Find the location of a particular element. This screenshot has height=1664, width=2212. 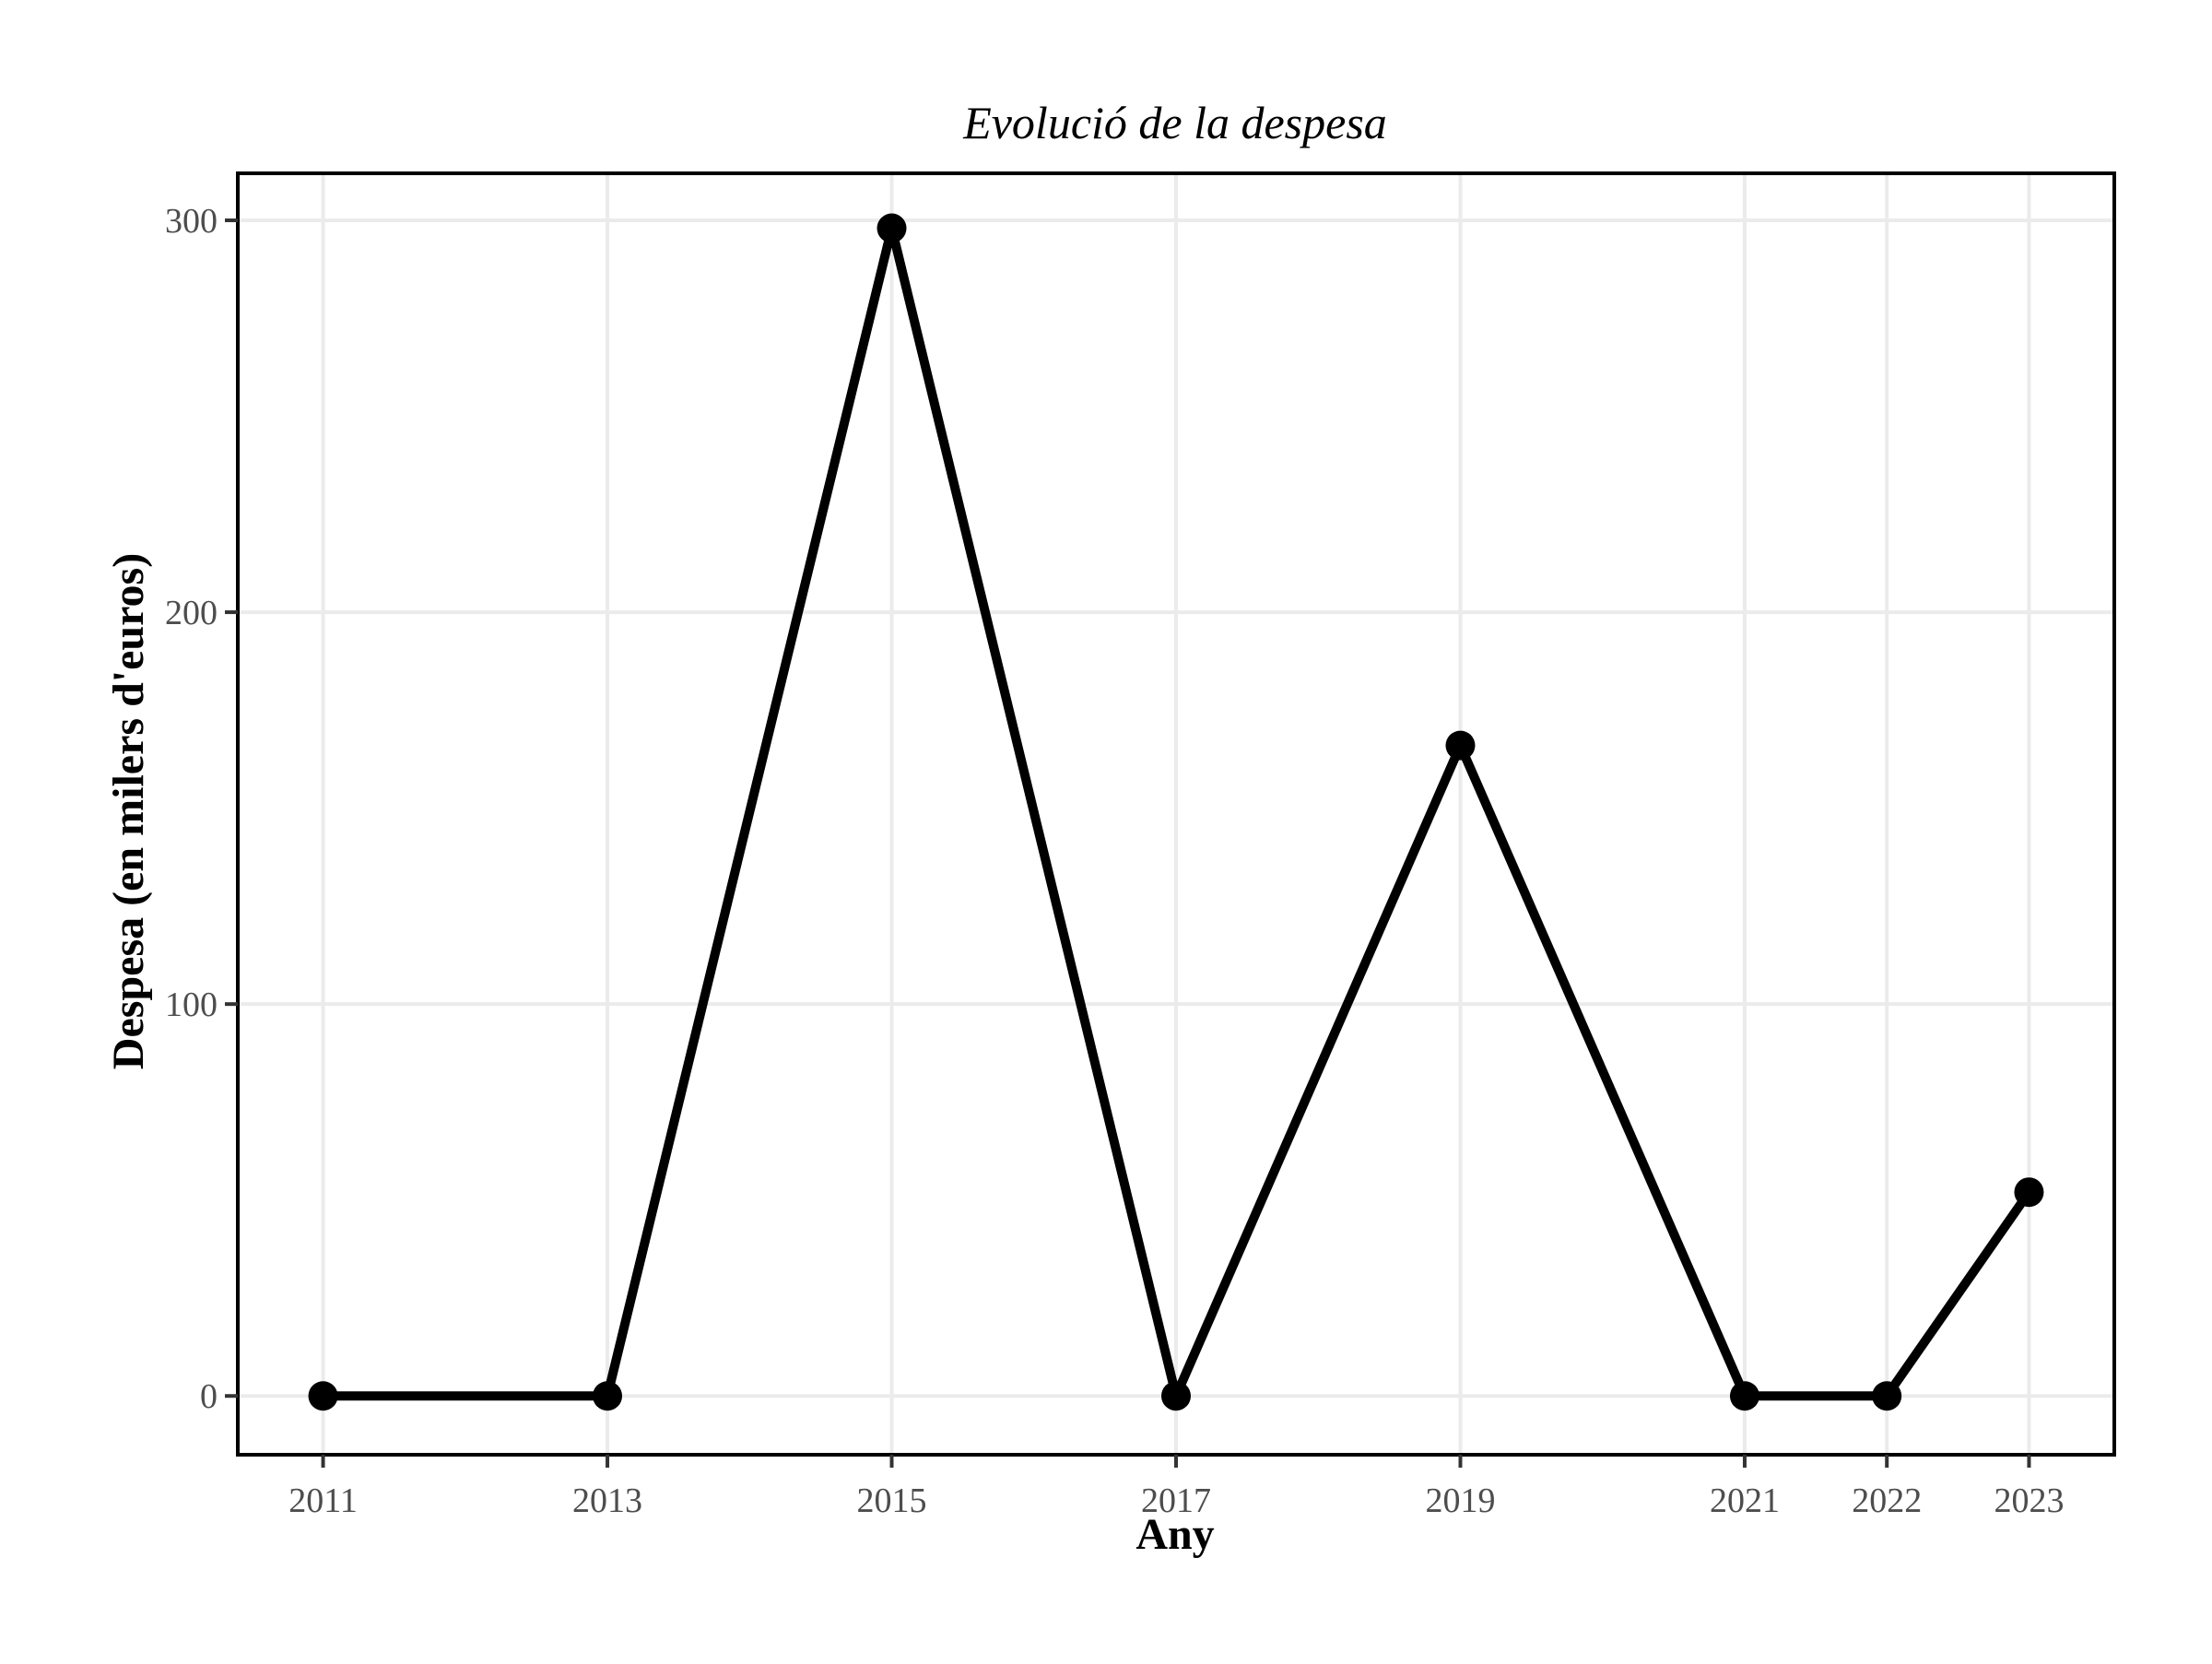

y-axis-title: Despesa (en milers d'euros) is located at coordinates (128, 811).